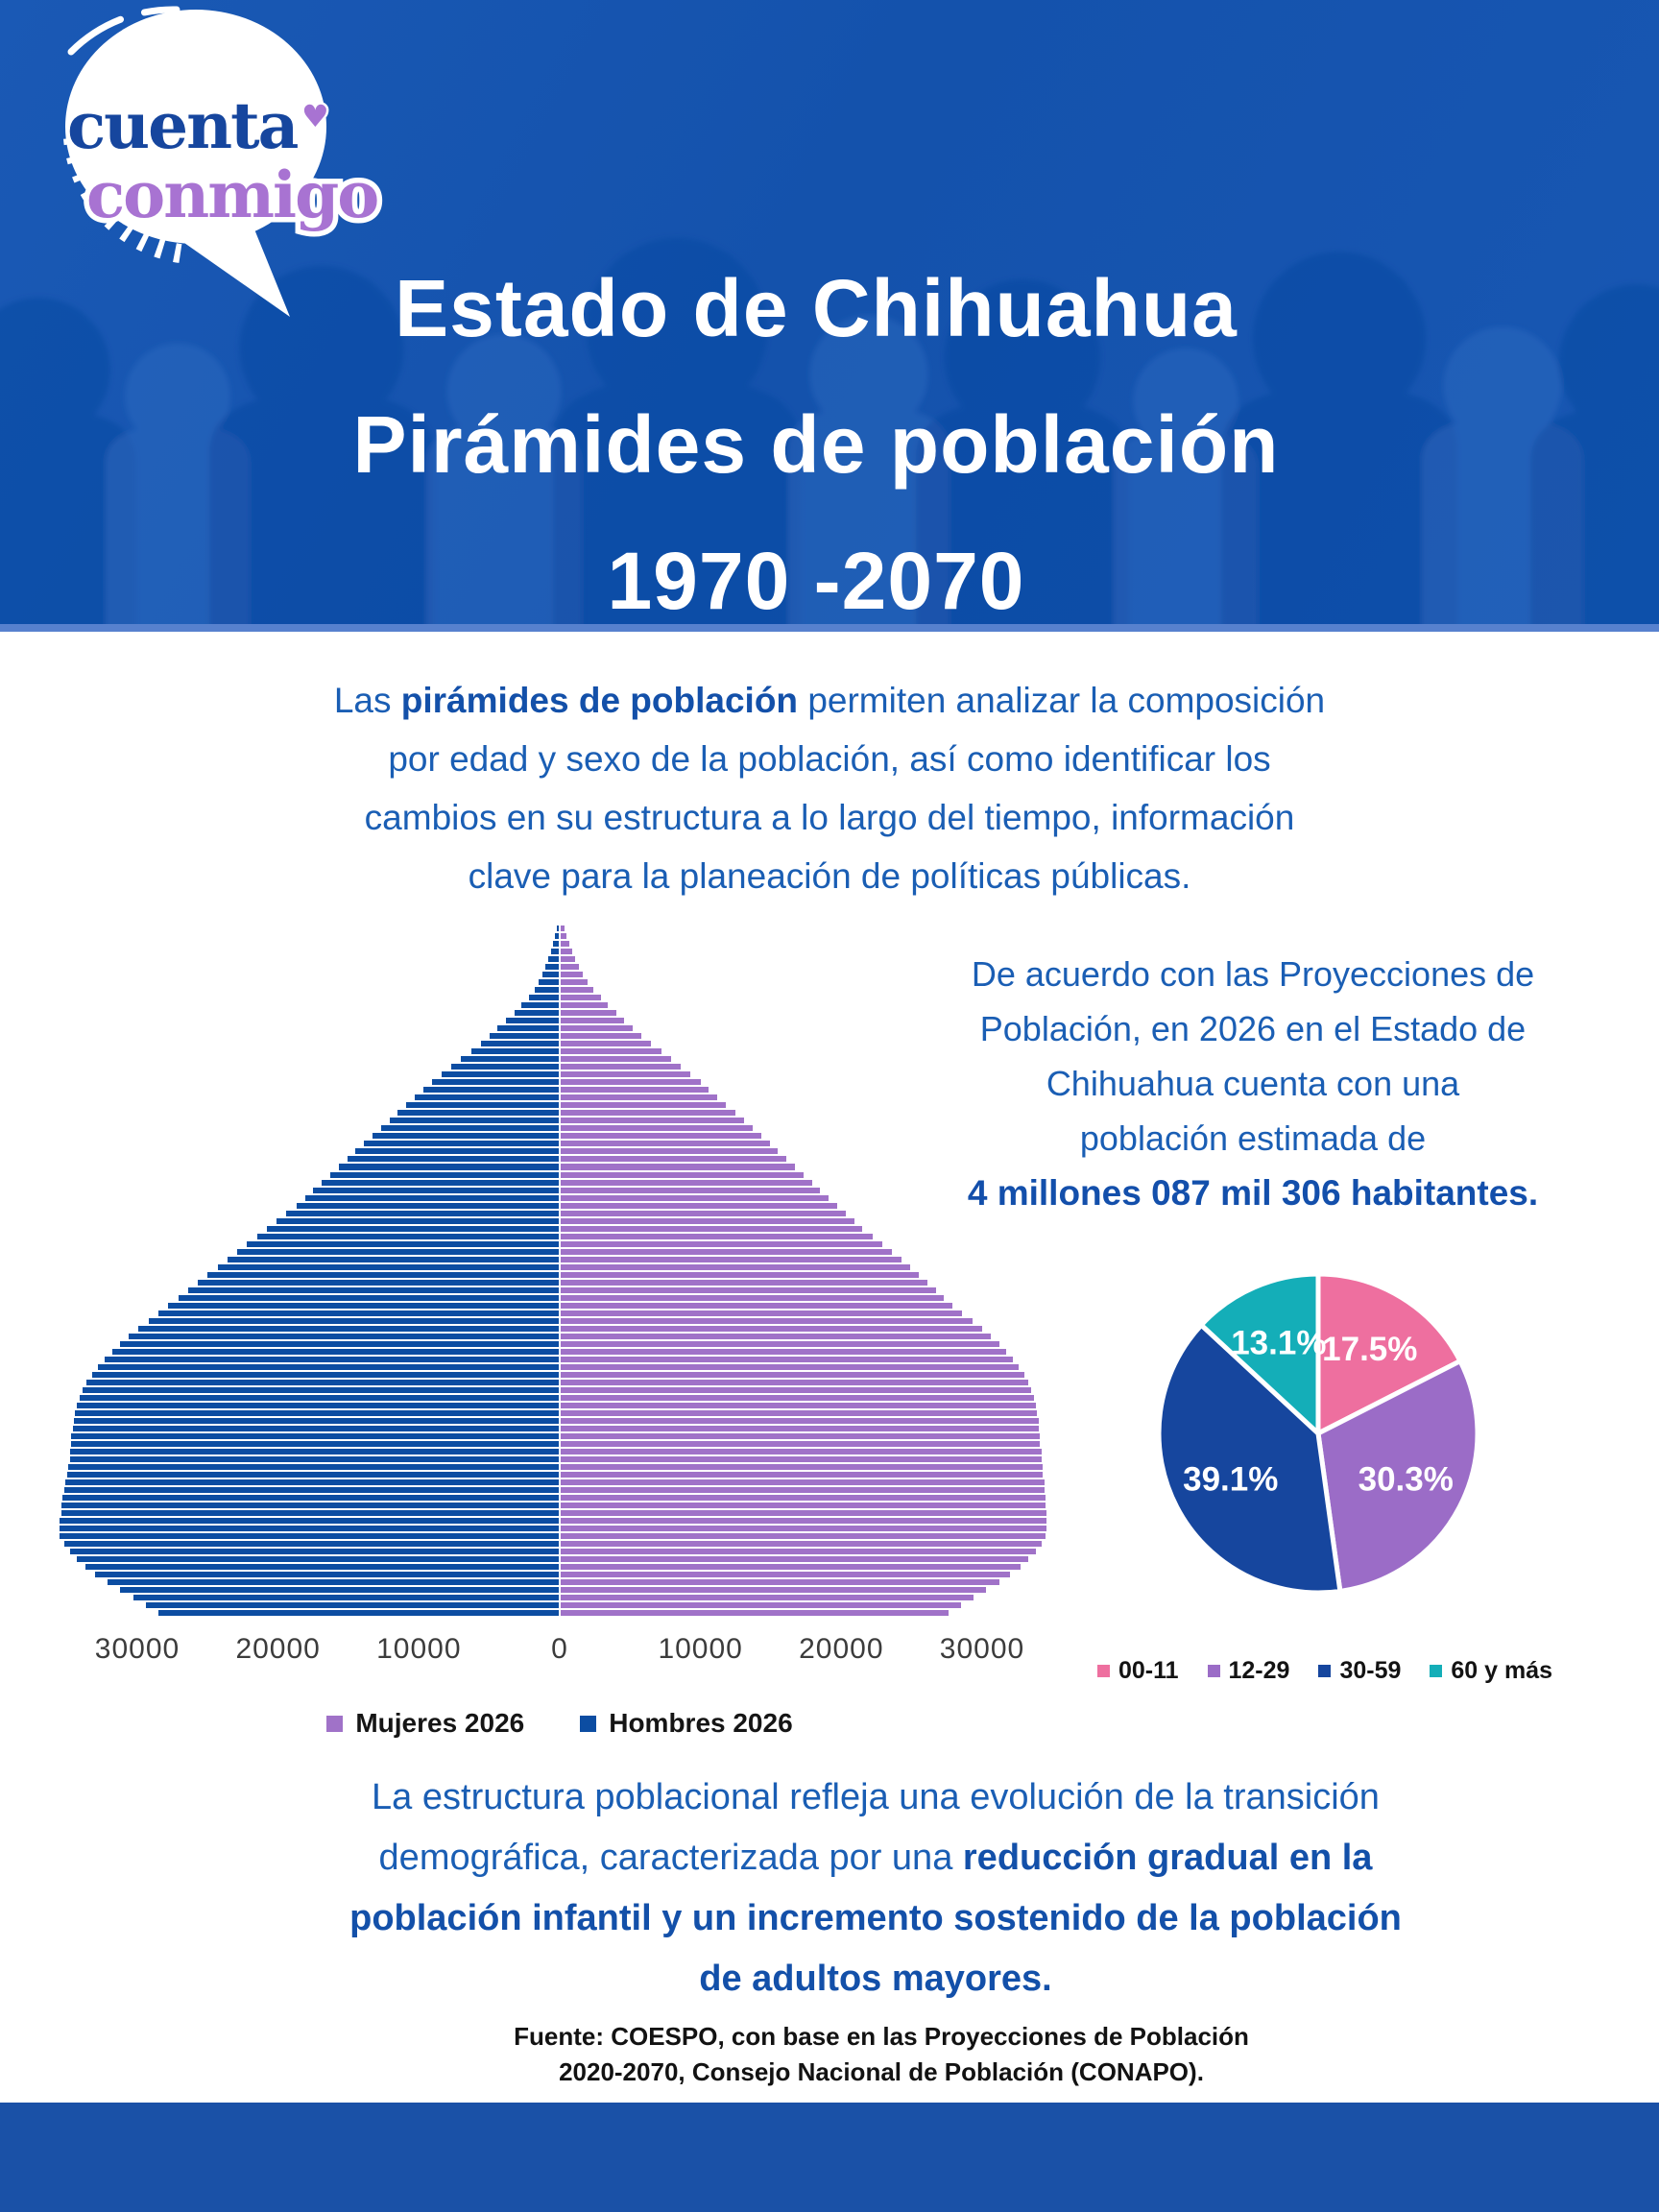  Describe the element at coordinates (1278, 1343) in the screenshot. I see `pie-value-label: 13.1%` at that location.